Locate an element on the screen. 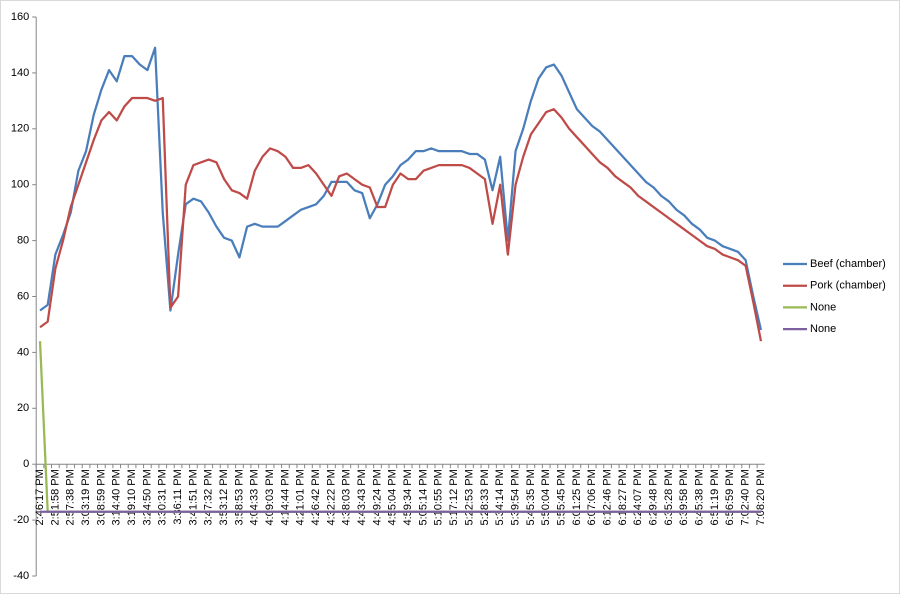  x-tick-label: 3:24:50 PM is located at coordinates (147, 497).